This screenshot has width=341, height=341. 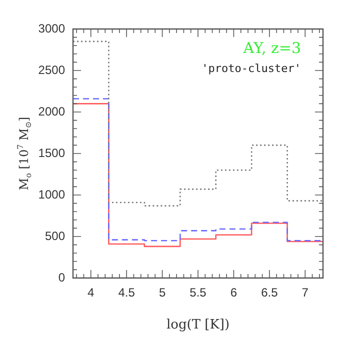 I want to click on y-tick-label: 1500, so click(x=52, y=153).